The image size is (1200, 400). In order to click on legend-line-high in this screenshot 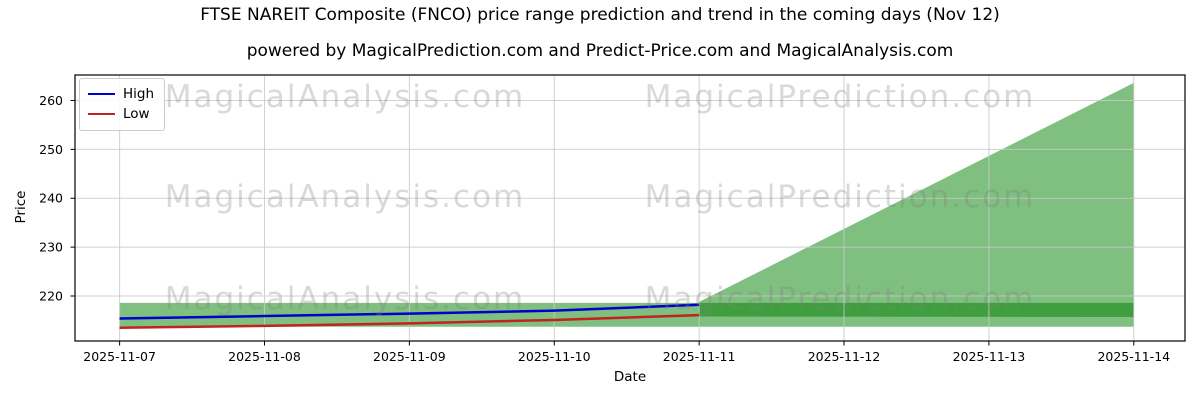, I will do `click(101, 94)`.